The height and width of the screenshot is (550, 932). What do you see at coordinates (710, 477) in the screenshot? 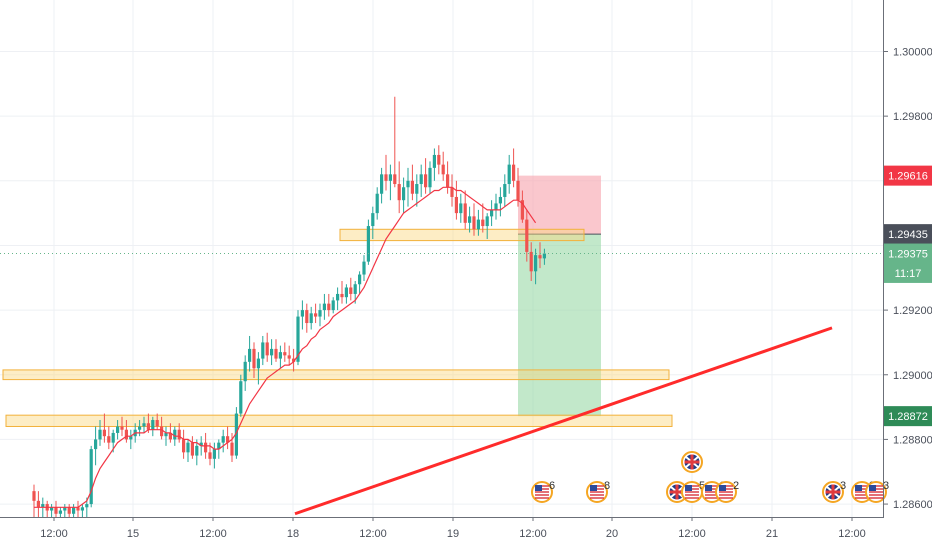
I see `economic-events: 6851223333` at bounding box center [710, 477].